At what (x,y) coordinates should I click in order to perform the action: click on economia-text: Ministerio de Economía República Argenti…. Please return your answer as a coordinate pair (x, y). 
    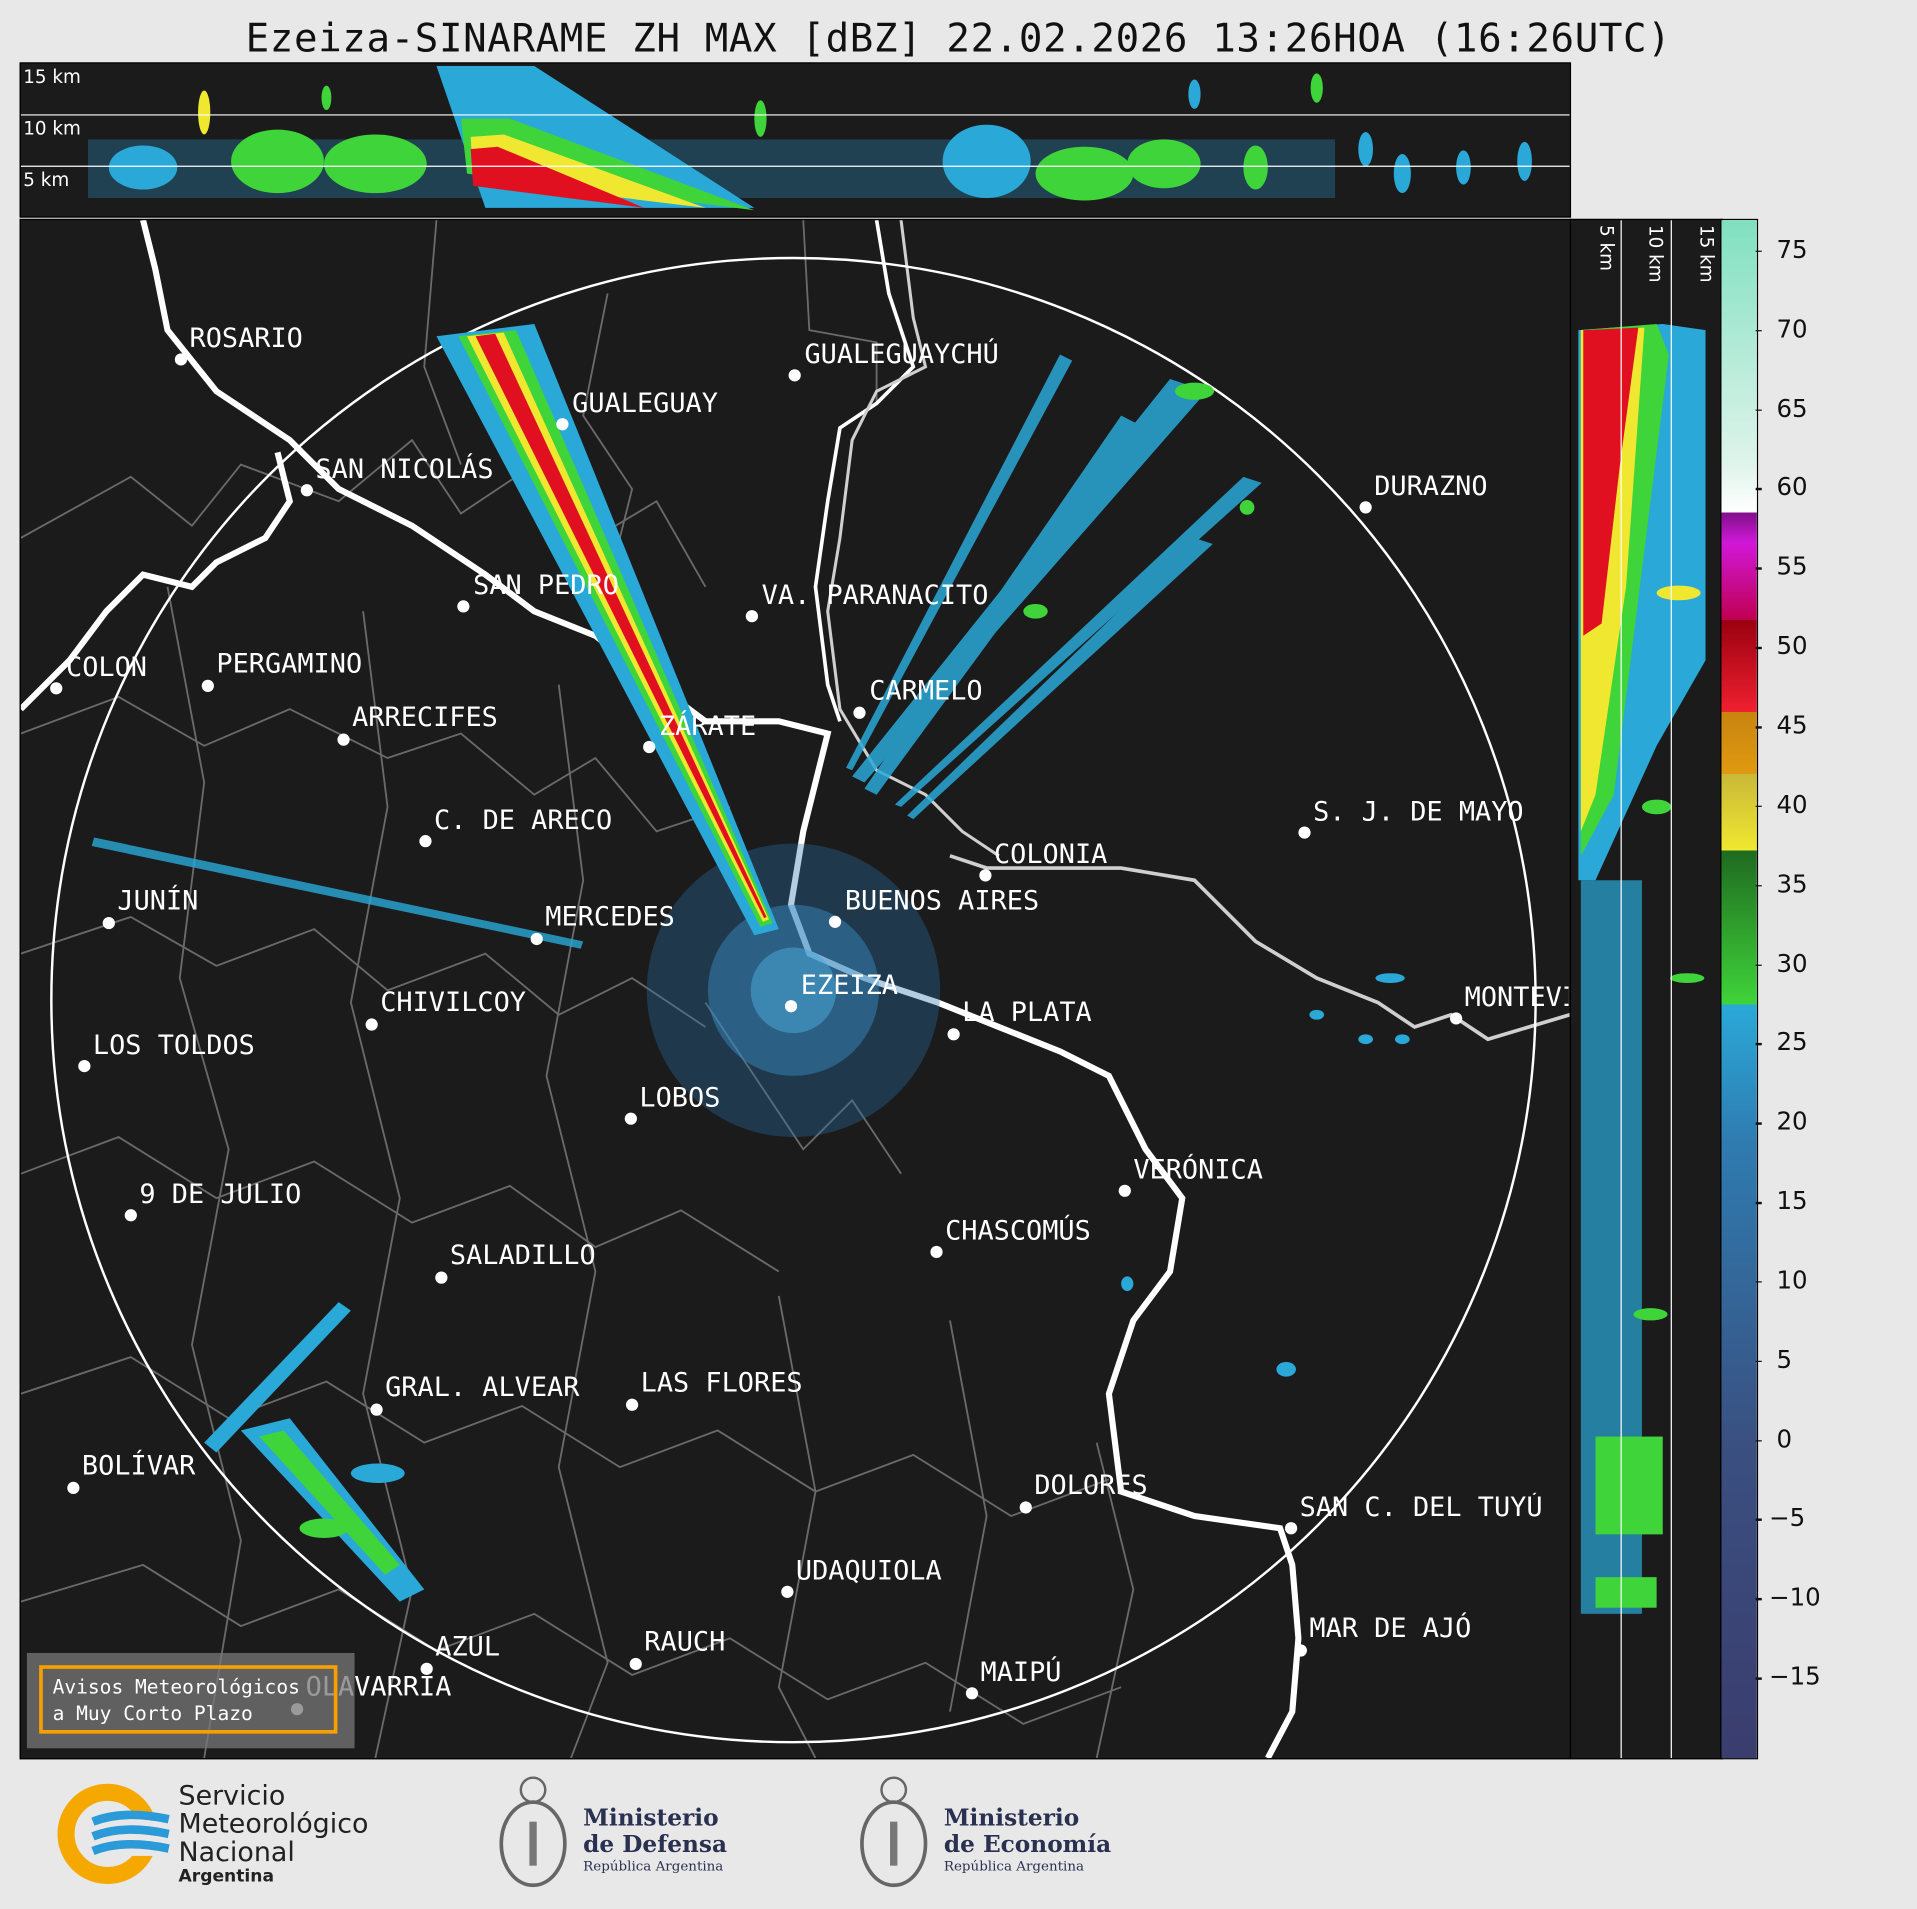
    Looking at the image, I should click on (1027, 1840).